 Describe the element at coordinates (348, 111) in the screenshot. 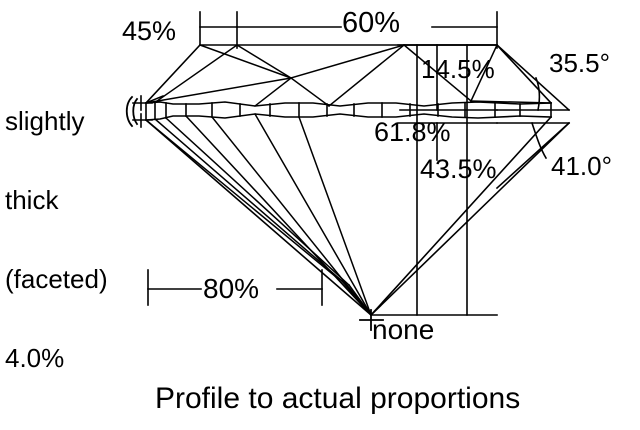

I see `girdle-band` at that location.